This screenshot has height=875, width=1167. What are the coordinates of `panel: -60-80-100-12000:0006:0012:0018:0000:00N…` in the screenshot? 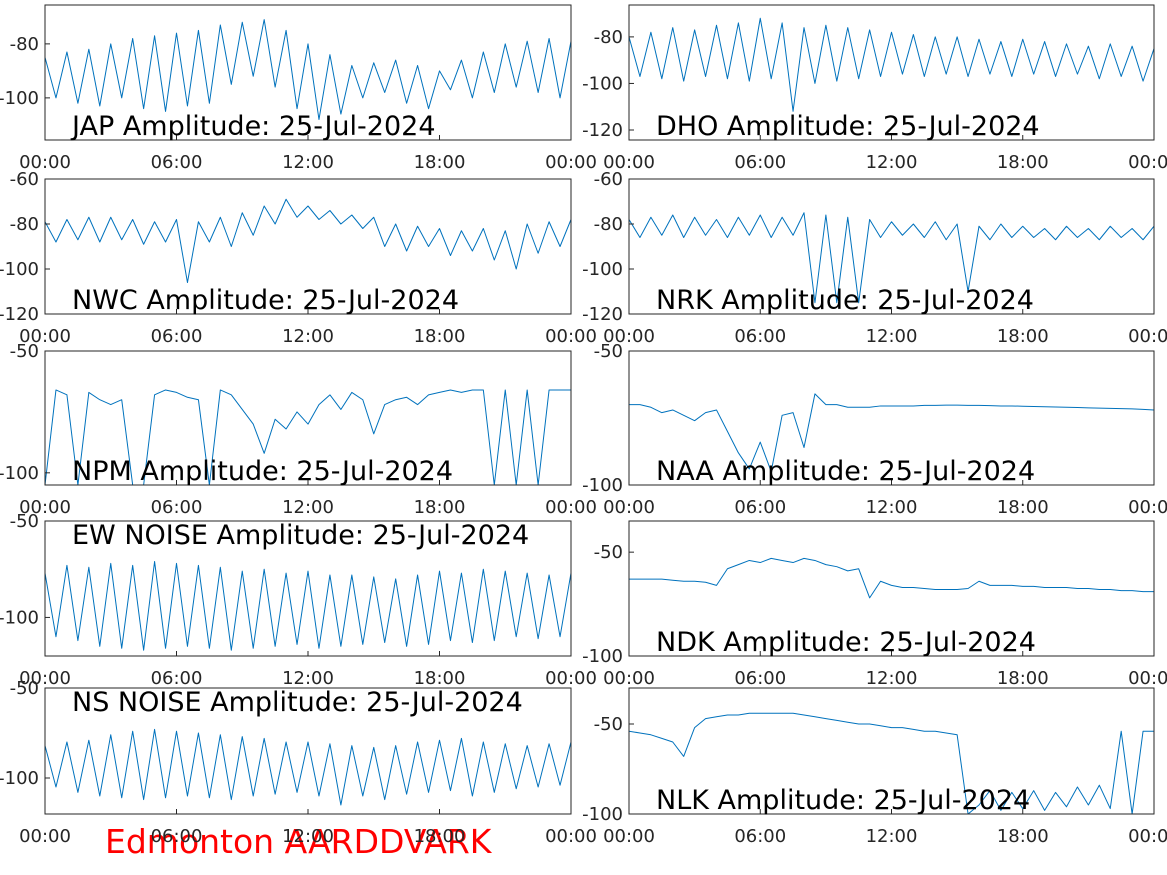 It's located at (874, 258).